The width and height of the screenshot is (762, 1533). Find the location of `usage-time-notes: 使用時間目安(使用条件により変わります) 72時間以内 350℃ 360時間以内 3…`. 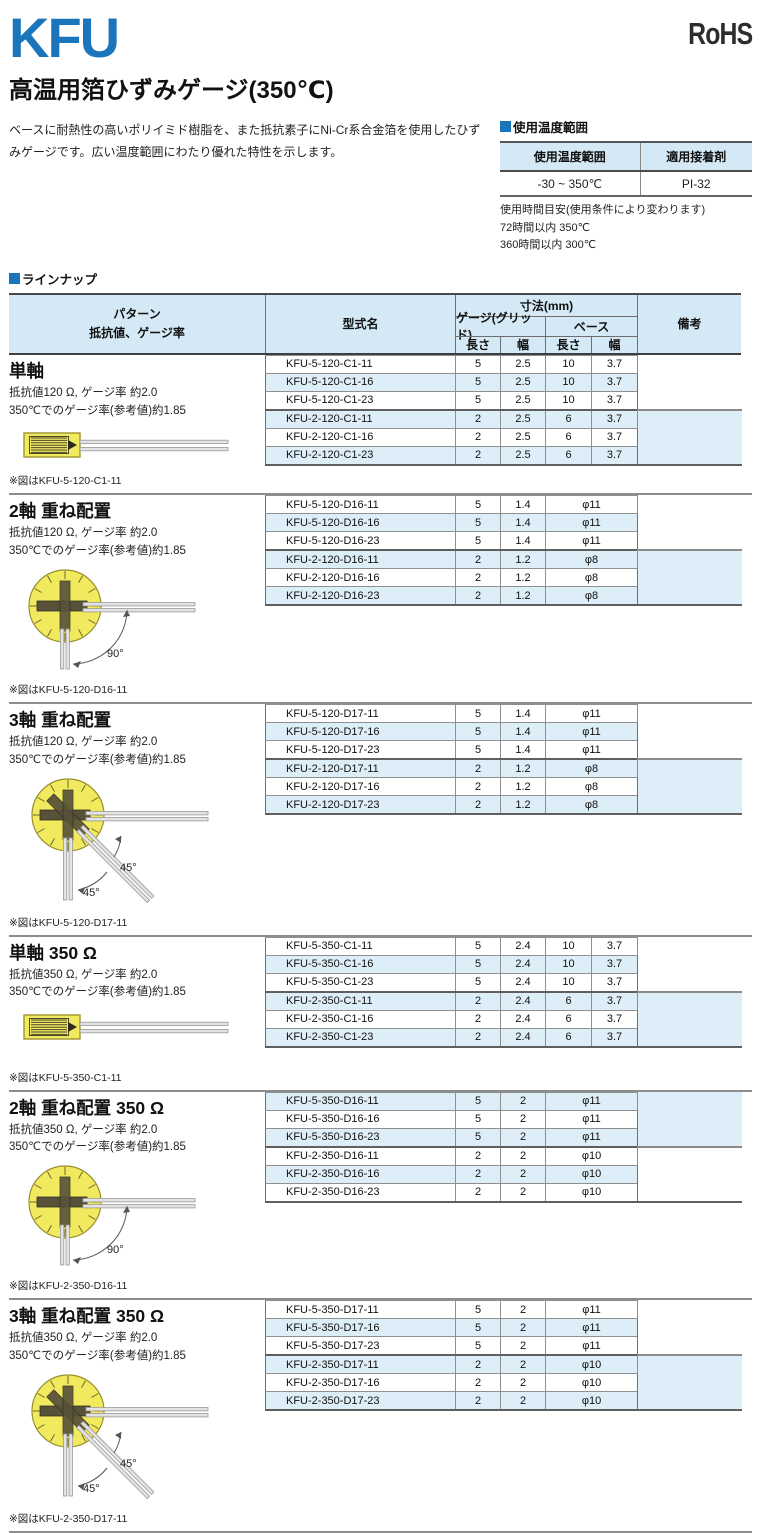

usage-time-notes: 使用時間目安(使用条件により変わります) 72時間以内 350℃ 360時間以内 3… is located at coordinates (626, 228).